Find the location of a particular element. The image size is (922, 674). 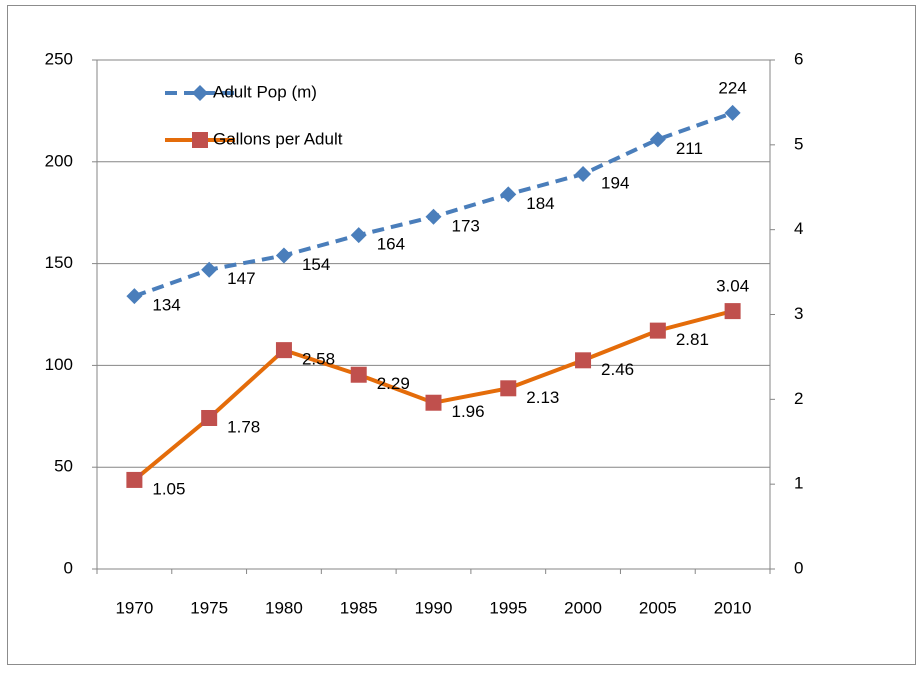

y2-tick-label: 1 is located at coordinates (798, 483).